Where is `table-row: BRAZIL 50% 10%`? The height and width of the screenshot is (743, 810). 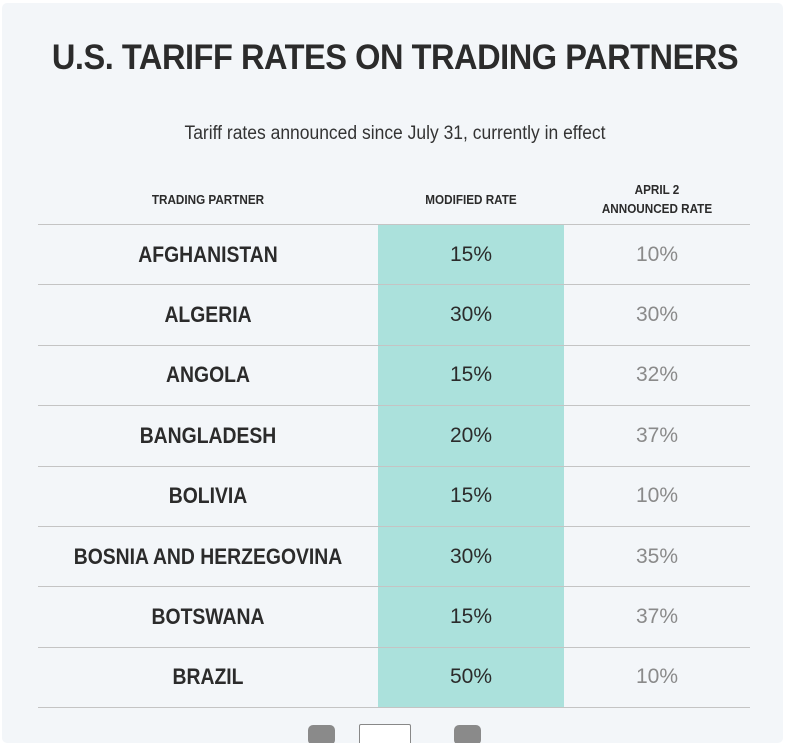
table-row: BRAZIL 50% 10% is located at coordinates (394, 677).